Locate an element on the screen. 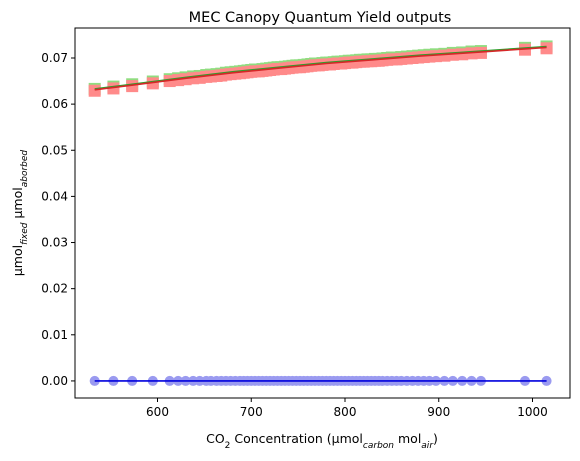 This screenshot has width=580, height=461. y-axis-label: µmolfixed µmolaborbed is located at coordinates (20, 213).